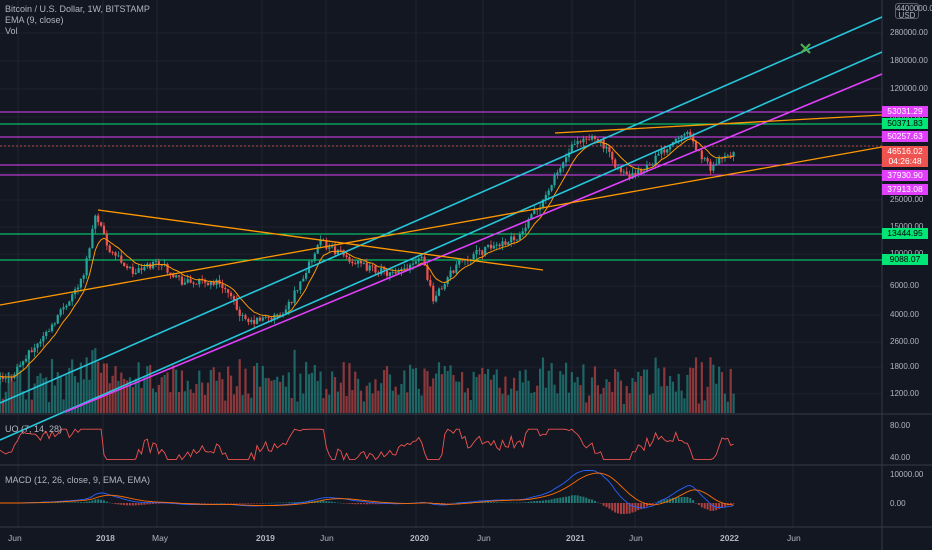 Image resolution: width=932 pixels, height=550 pixels. I want to click on macd-signal-line, so click(367, 489).